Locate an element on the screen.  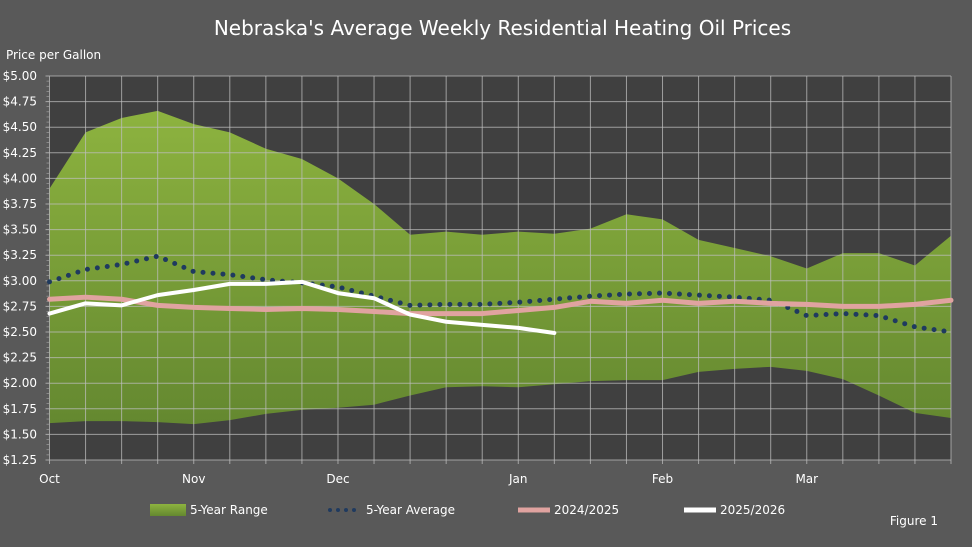
series-2025-2026 is located at coordinates (302, 307).